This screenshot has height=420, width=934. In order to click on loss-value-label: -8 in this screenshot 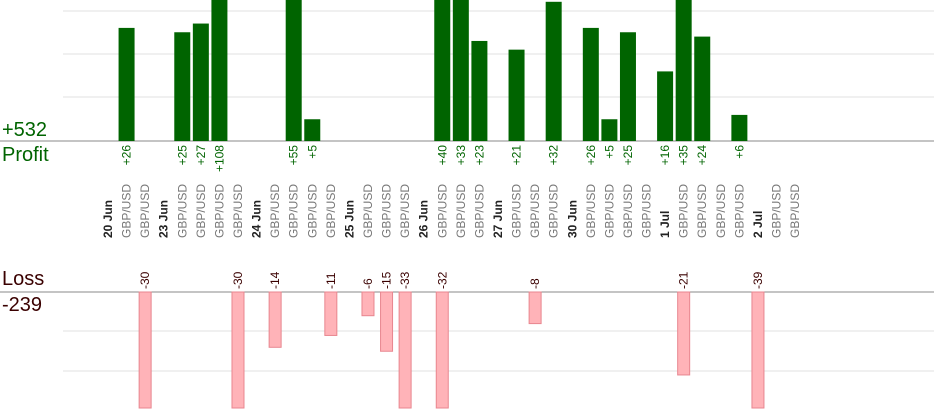, I will do `click(535, 283)`.